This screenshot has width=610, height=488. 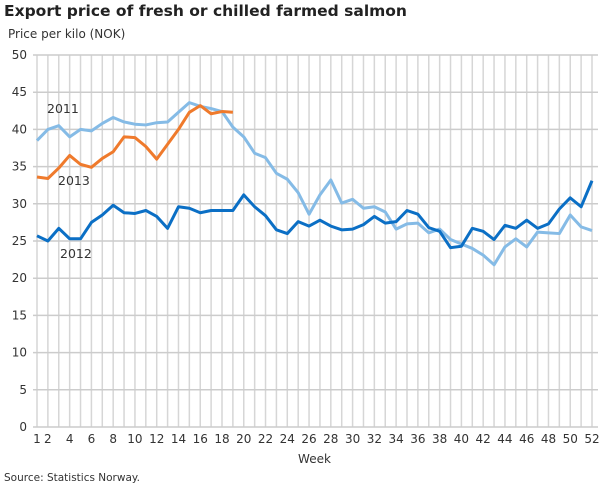 I want to click on y-axis-label: Price per kilo (NOK), so click(x=67, y=34).